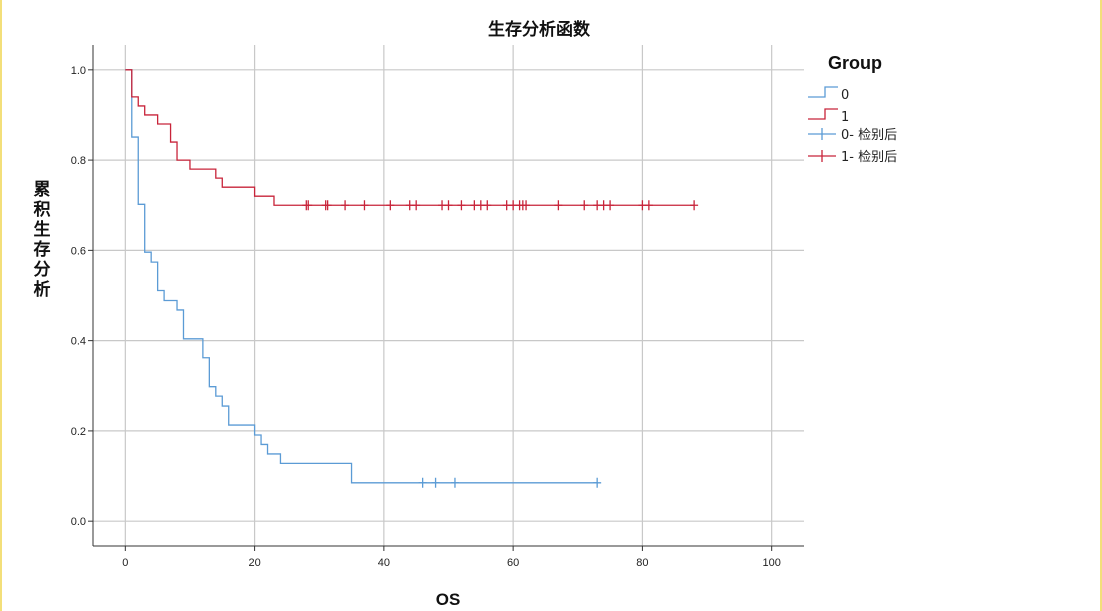 This screenshot has height=611, width=1102. Describe the element at coordinates (642, 563) in the screenshot. I see `x-tick-label: 80` at that location.